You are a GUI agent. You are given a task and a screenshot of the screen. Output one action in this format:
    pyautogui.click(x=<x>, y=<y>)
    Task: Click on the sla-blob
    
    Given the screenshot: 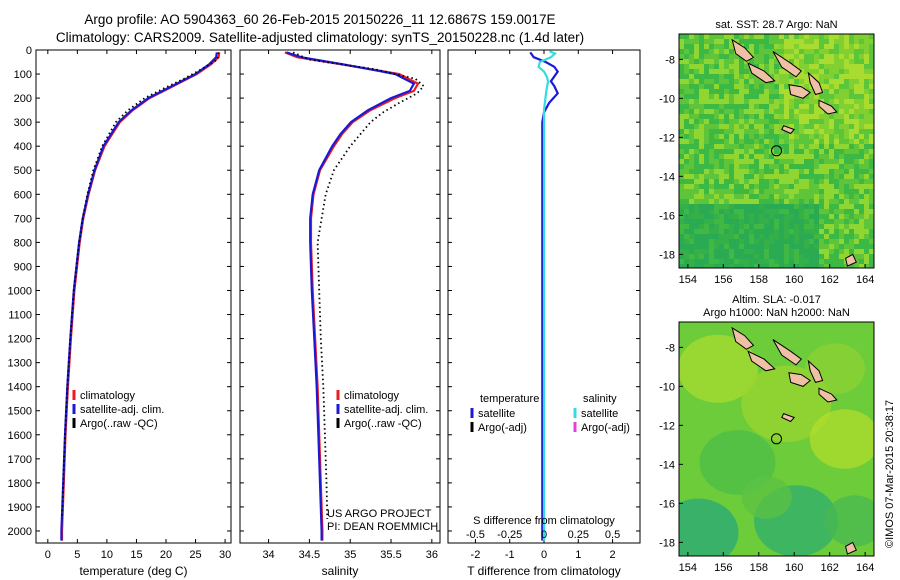 What is the action you would take?
    pyautogui.click(x=718, y=368)
    